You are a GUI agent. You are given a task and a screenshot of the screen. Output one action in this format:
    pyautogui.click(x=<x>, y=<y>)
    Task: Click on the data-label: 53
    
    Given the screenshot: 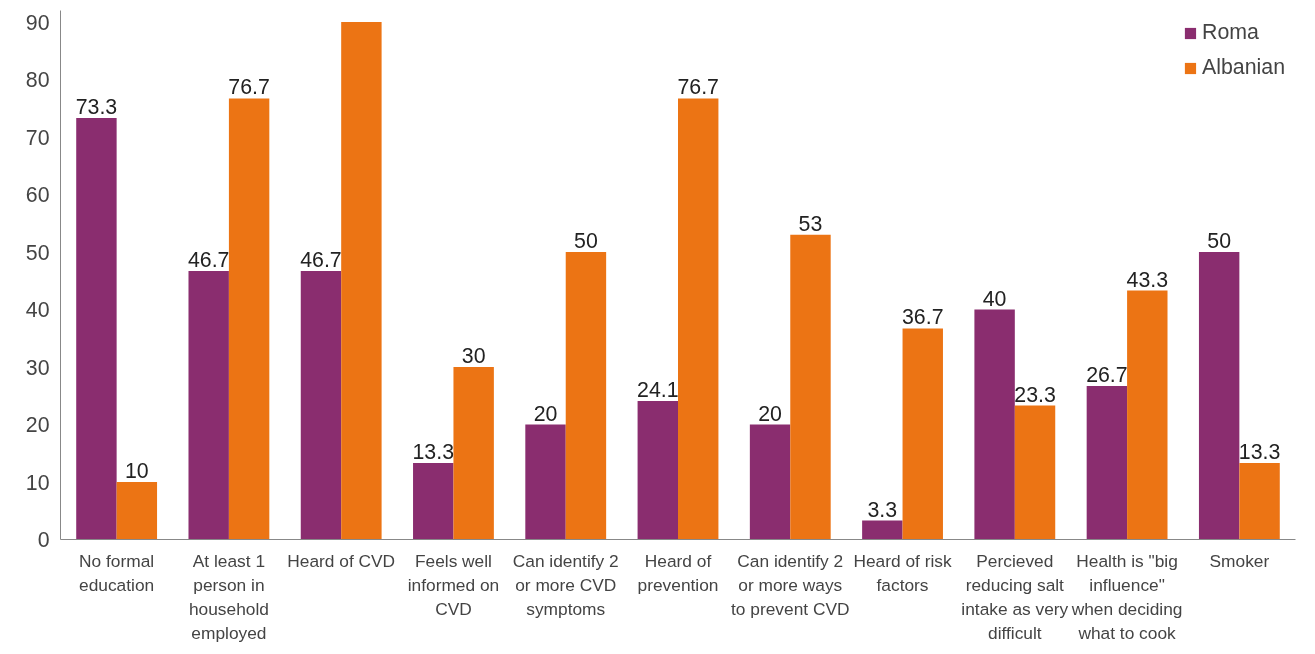 What is the action you would take?
    pyautogui.click(x=810, y=223)
    